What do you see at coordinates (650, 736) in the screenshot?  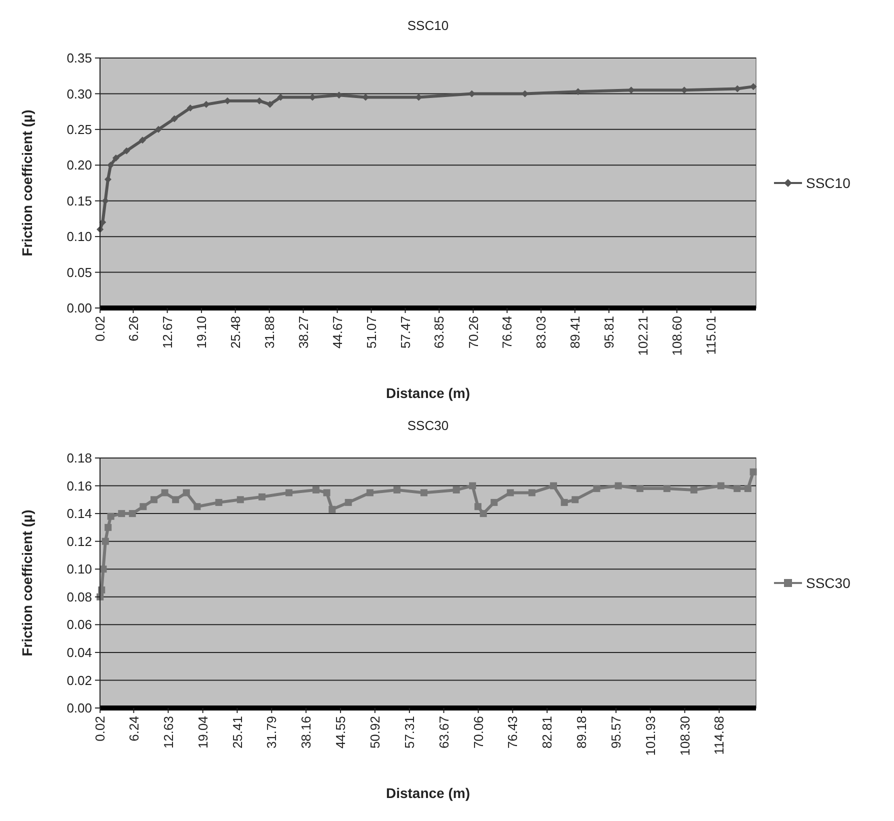 I see `x-tick-label: 101.93` at bounding box center [650, 736].